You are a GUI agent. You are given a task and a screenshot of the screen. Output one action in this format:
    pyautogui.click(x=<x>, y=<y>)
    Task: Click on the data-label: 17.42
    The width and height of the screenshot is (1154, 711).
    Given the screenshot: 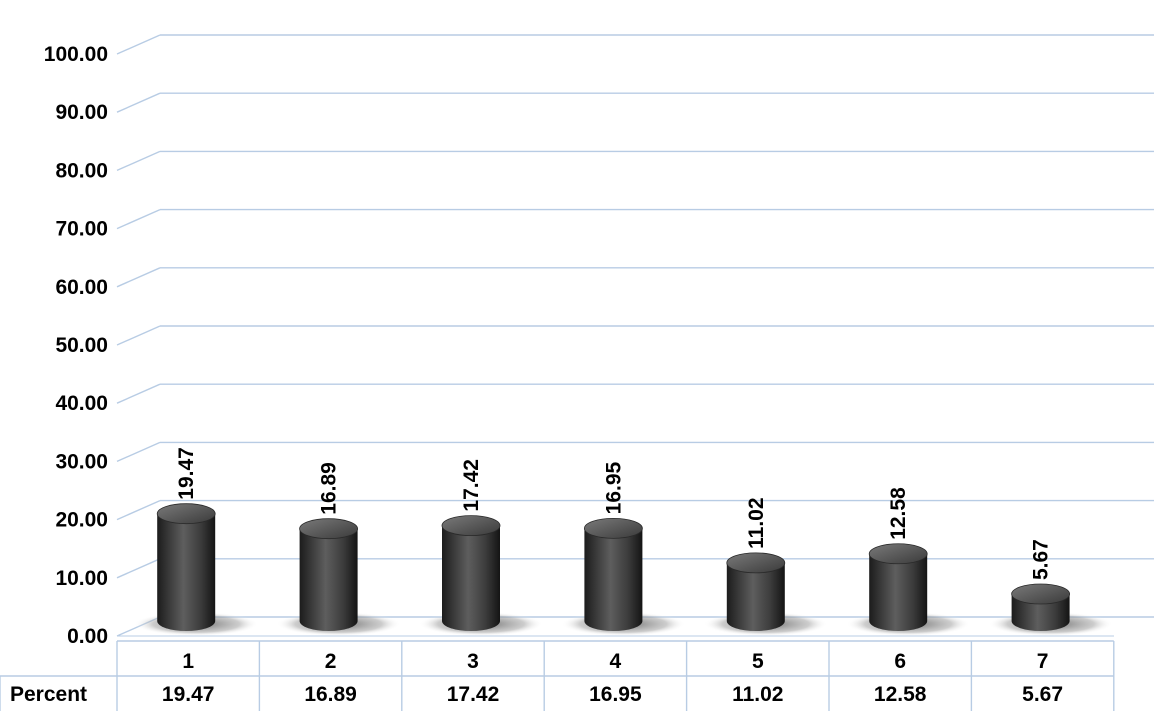 What is the action you would take?
    pyautogui.click(x=471, y=485)
    